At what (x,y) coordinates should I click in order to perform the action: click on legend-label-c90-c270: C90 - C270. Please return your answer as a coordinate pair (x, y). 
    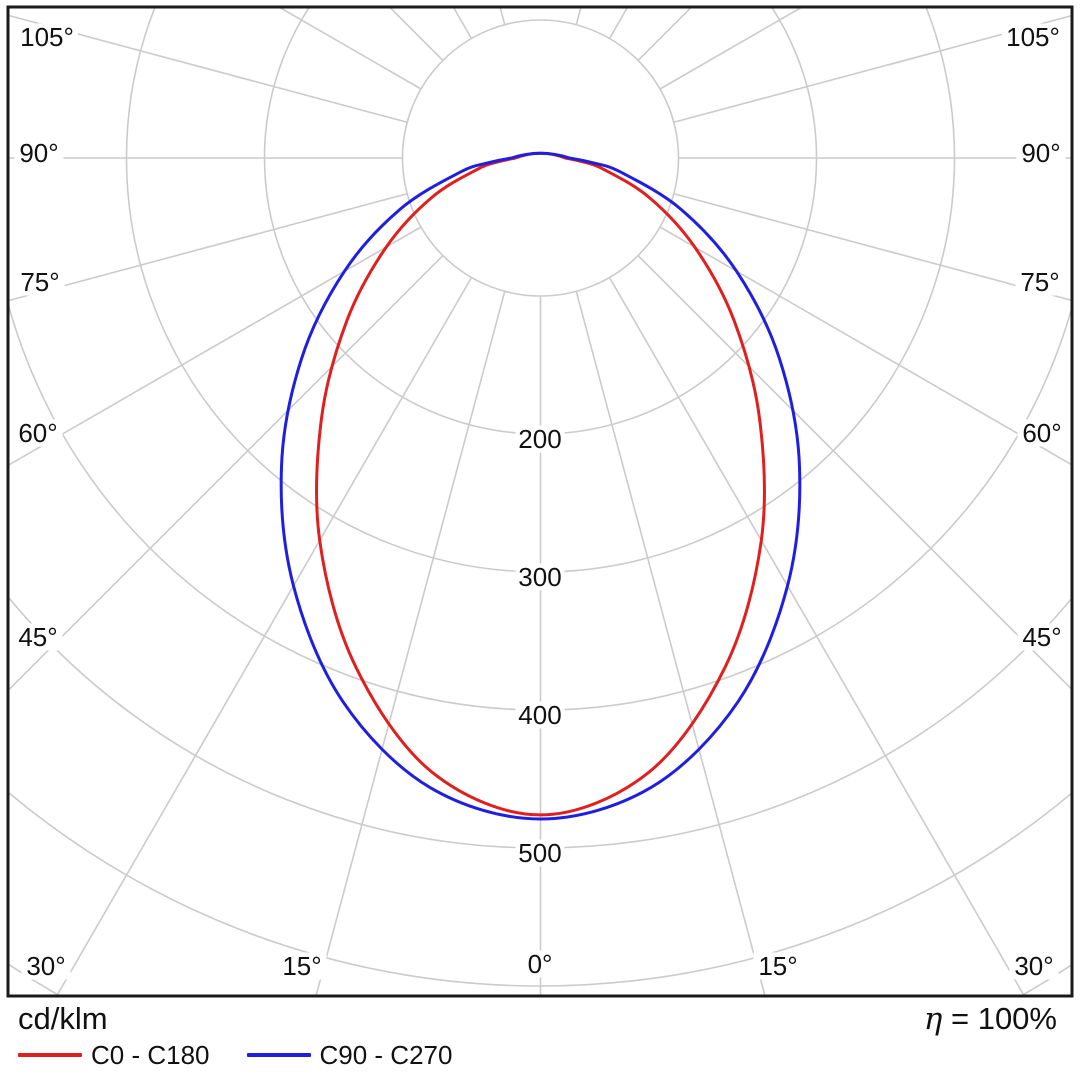
    Looking at the image, I should click on (386, 1055).